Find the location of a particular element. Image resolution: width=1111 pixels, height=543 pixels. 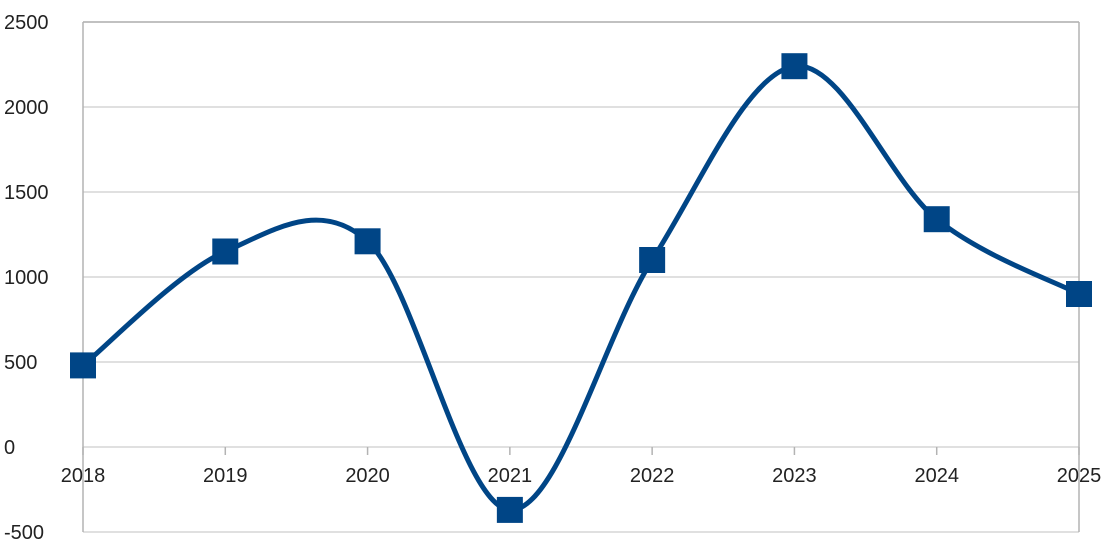

x-tick-label: 2021 is located at coordinates (510, 476).